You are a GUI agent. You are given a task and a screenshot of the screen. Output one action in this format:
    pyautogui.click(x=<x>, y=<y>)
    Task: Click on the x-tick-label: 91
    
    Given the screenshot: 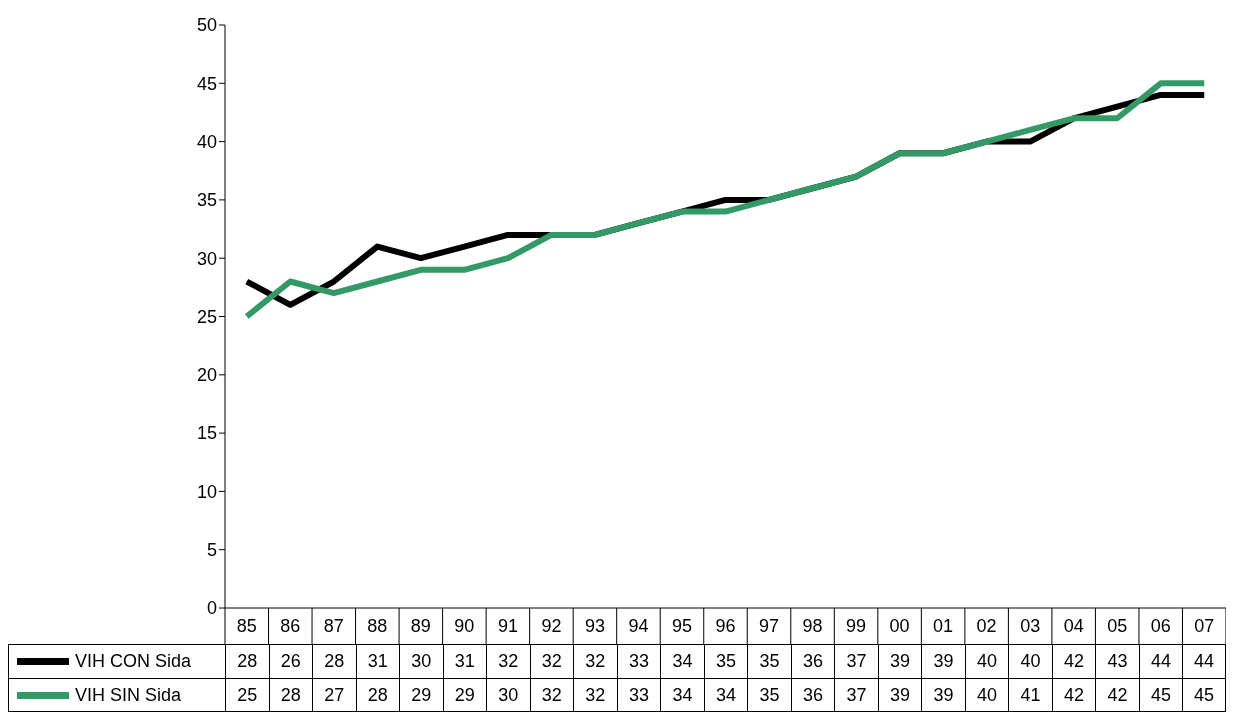 What is the action you would take?
    pyautogui.click(x=507, y=626)
    